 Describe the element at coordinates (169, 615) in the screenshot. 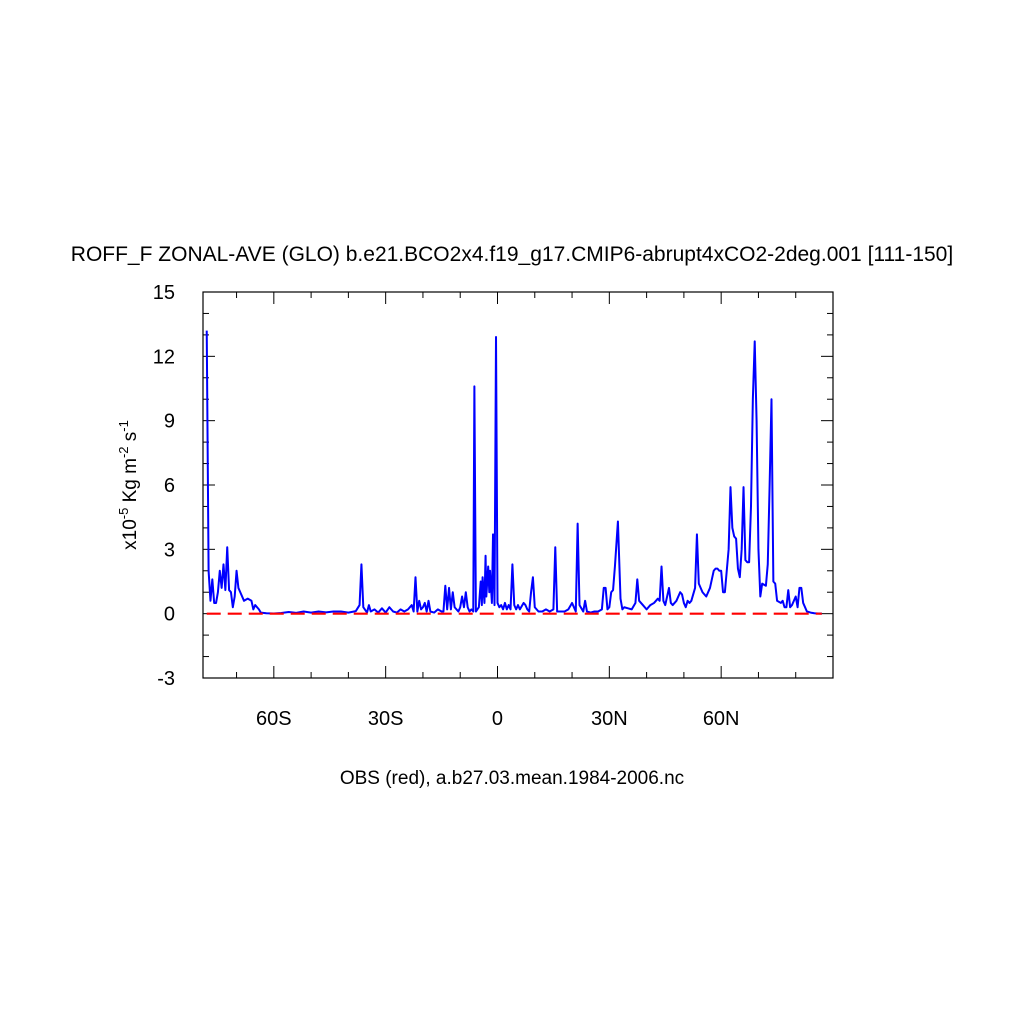

I see `y-tick-label: 0` at that location.